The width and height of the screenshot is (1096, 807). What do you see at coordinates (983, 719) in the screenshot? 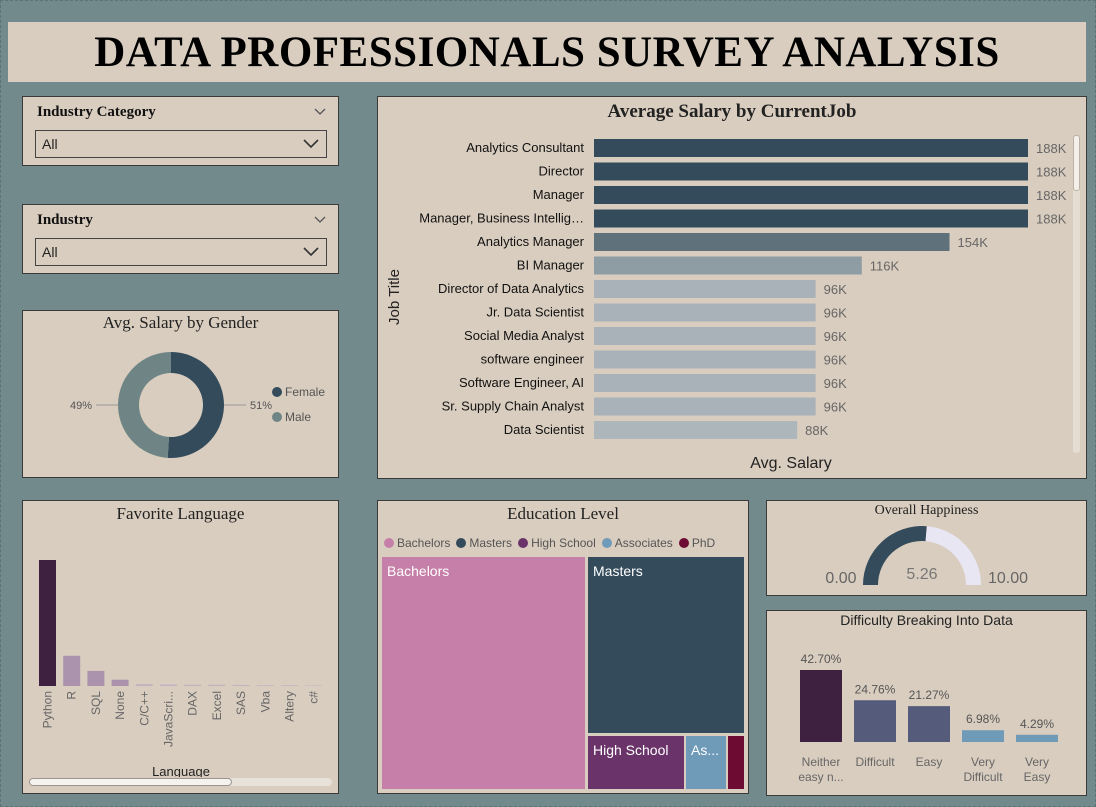
I see `difficulty-value-label: 6.98%` at bounding box center [983, 719].